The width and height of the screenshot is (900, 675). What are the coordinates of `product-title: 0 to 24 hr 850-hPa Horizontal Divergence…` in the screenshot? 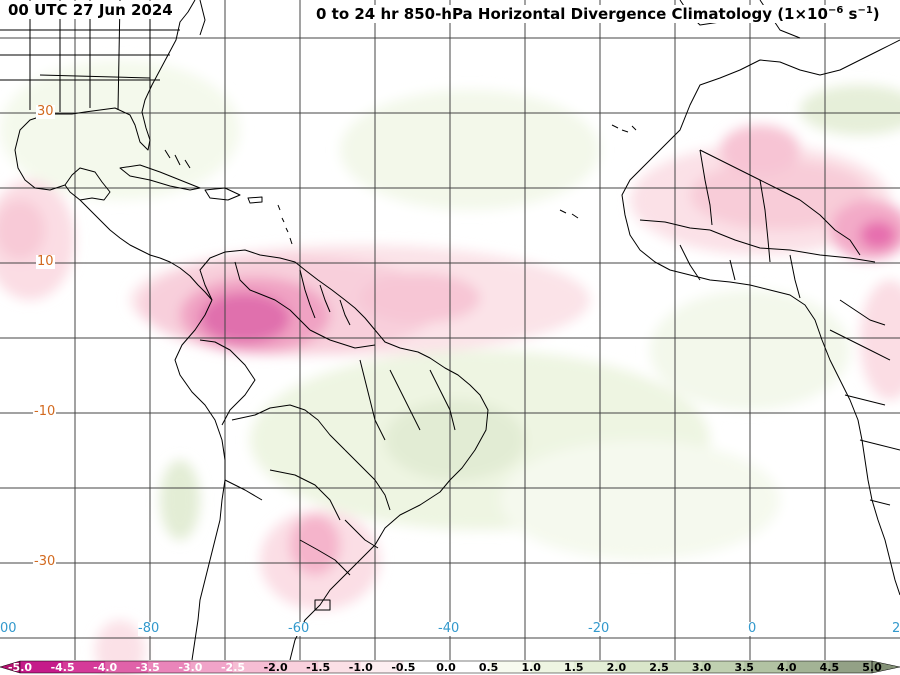 It's located at (598, 14).